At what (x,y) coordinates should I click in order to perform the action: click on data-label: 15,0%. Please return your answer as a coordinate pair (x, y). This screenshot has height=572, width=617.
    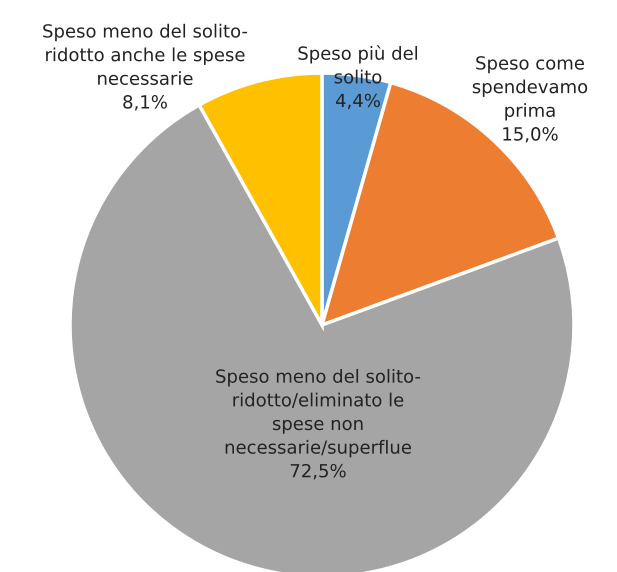
    Looking at the image, I should click on (530, 135).